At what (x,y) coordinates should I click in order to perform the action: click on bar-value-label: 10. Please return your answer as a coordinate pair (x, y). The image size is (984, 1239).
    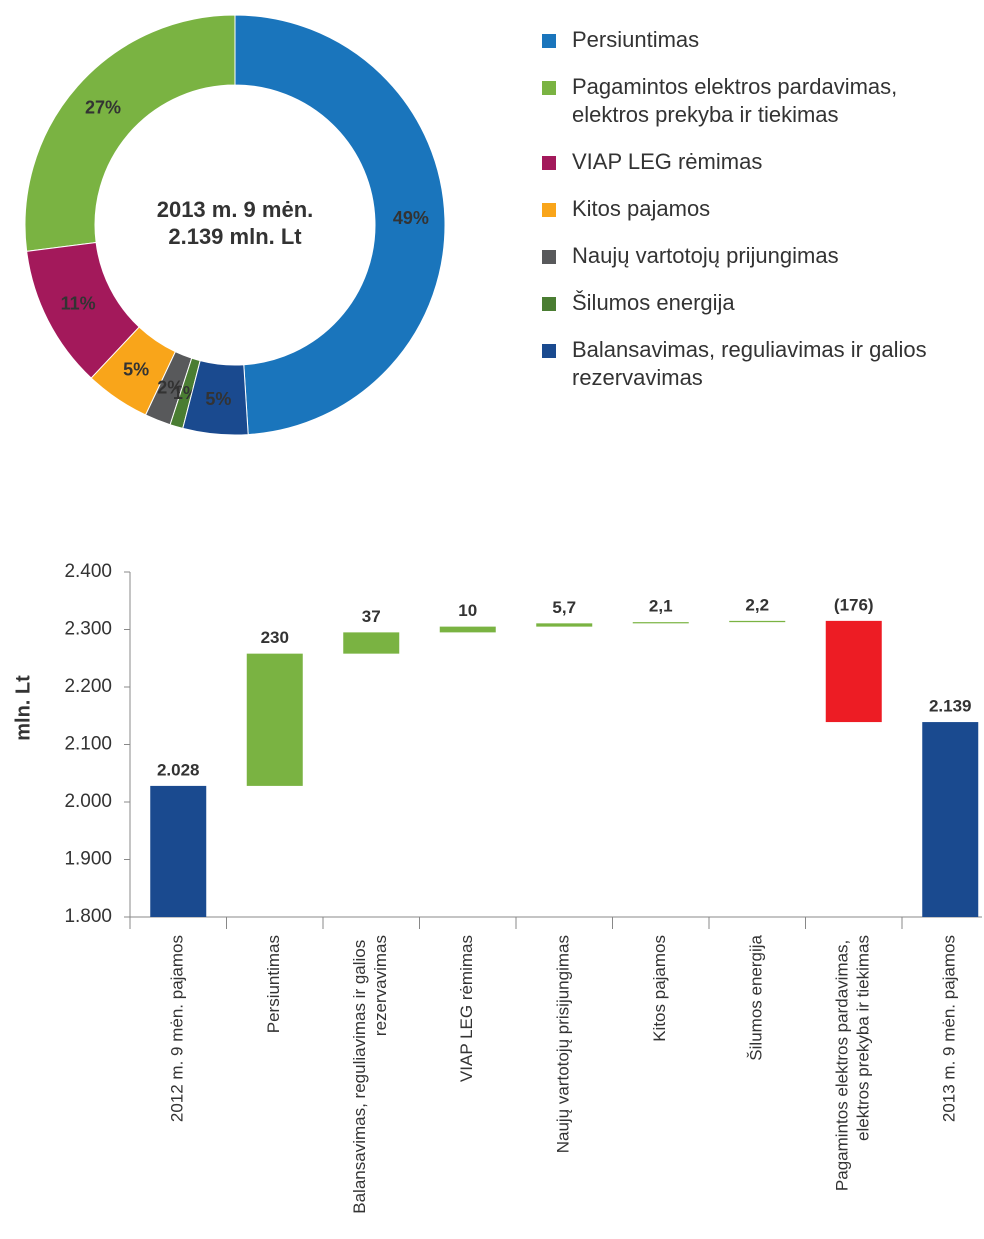
    Looking at the image, I should click on (467, 610).